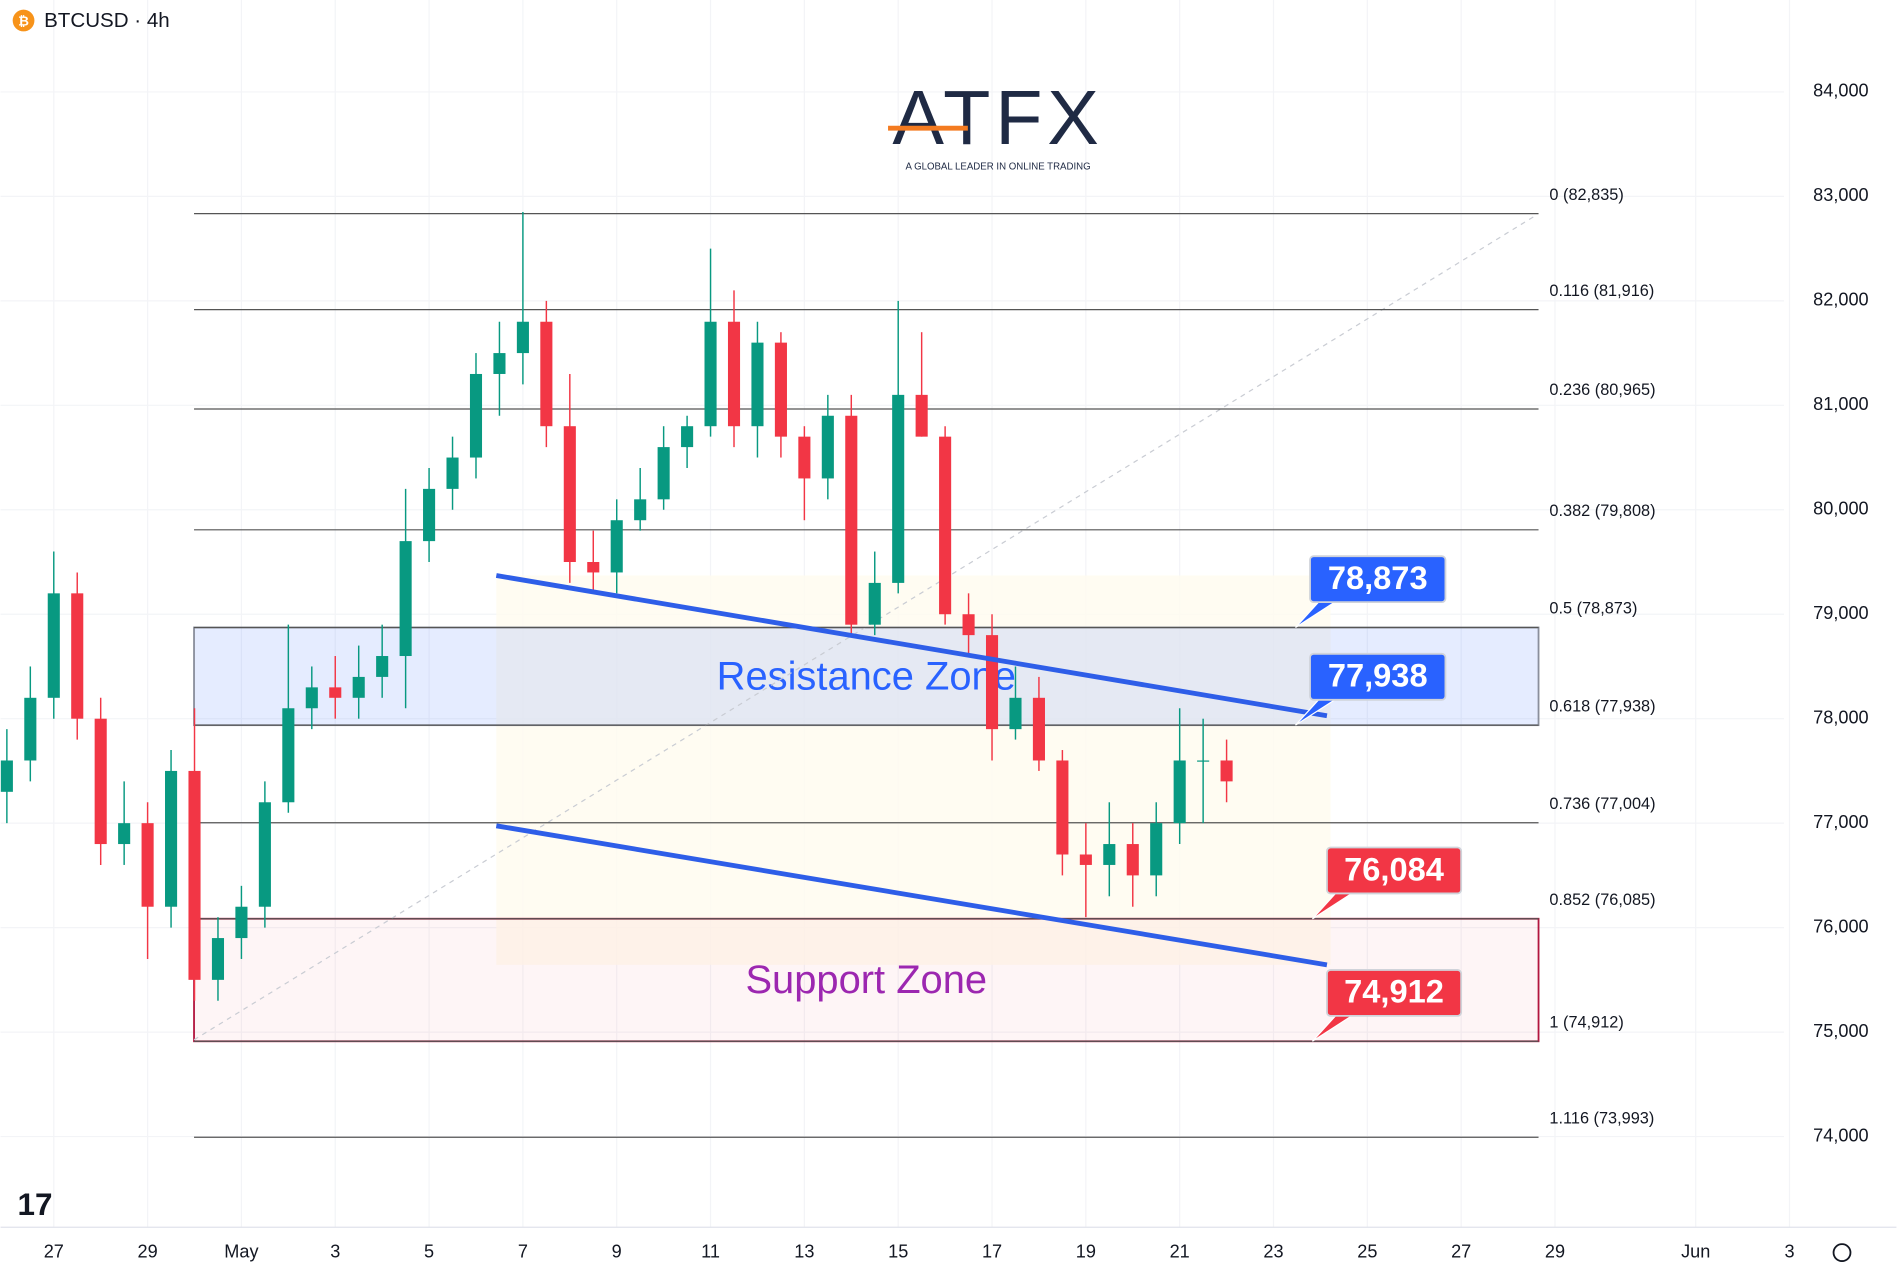  I want to click on chart-title: BTCUSD · 4h, so click(107, 20).